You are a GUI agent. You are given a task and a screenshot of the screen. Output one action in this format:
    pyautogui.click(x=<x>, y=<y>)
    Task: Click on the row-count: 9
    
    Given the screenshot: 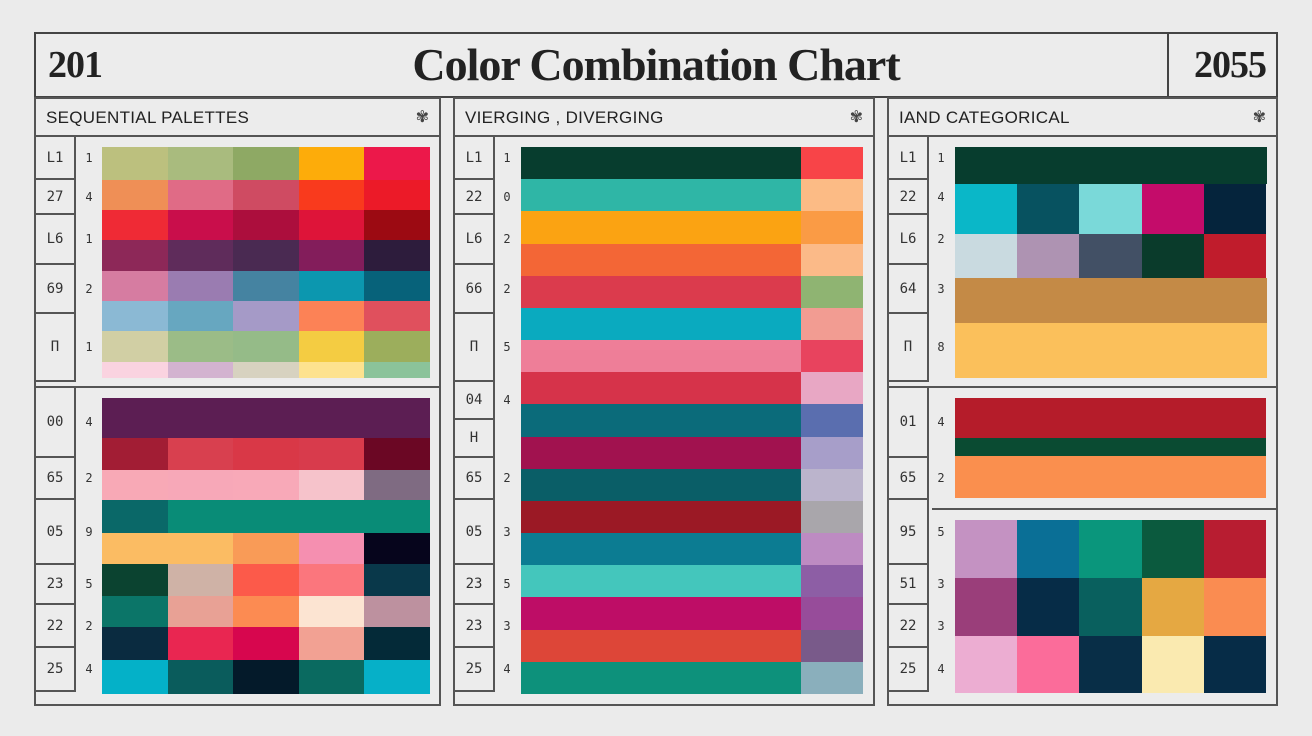 What is the action you would take?
    pyautogui.click(x=89, y=531)
    